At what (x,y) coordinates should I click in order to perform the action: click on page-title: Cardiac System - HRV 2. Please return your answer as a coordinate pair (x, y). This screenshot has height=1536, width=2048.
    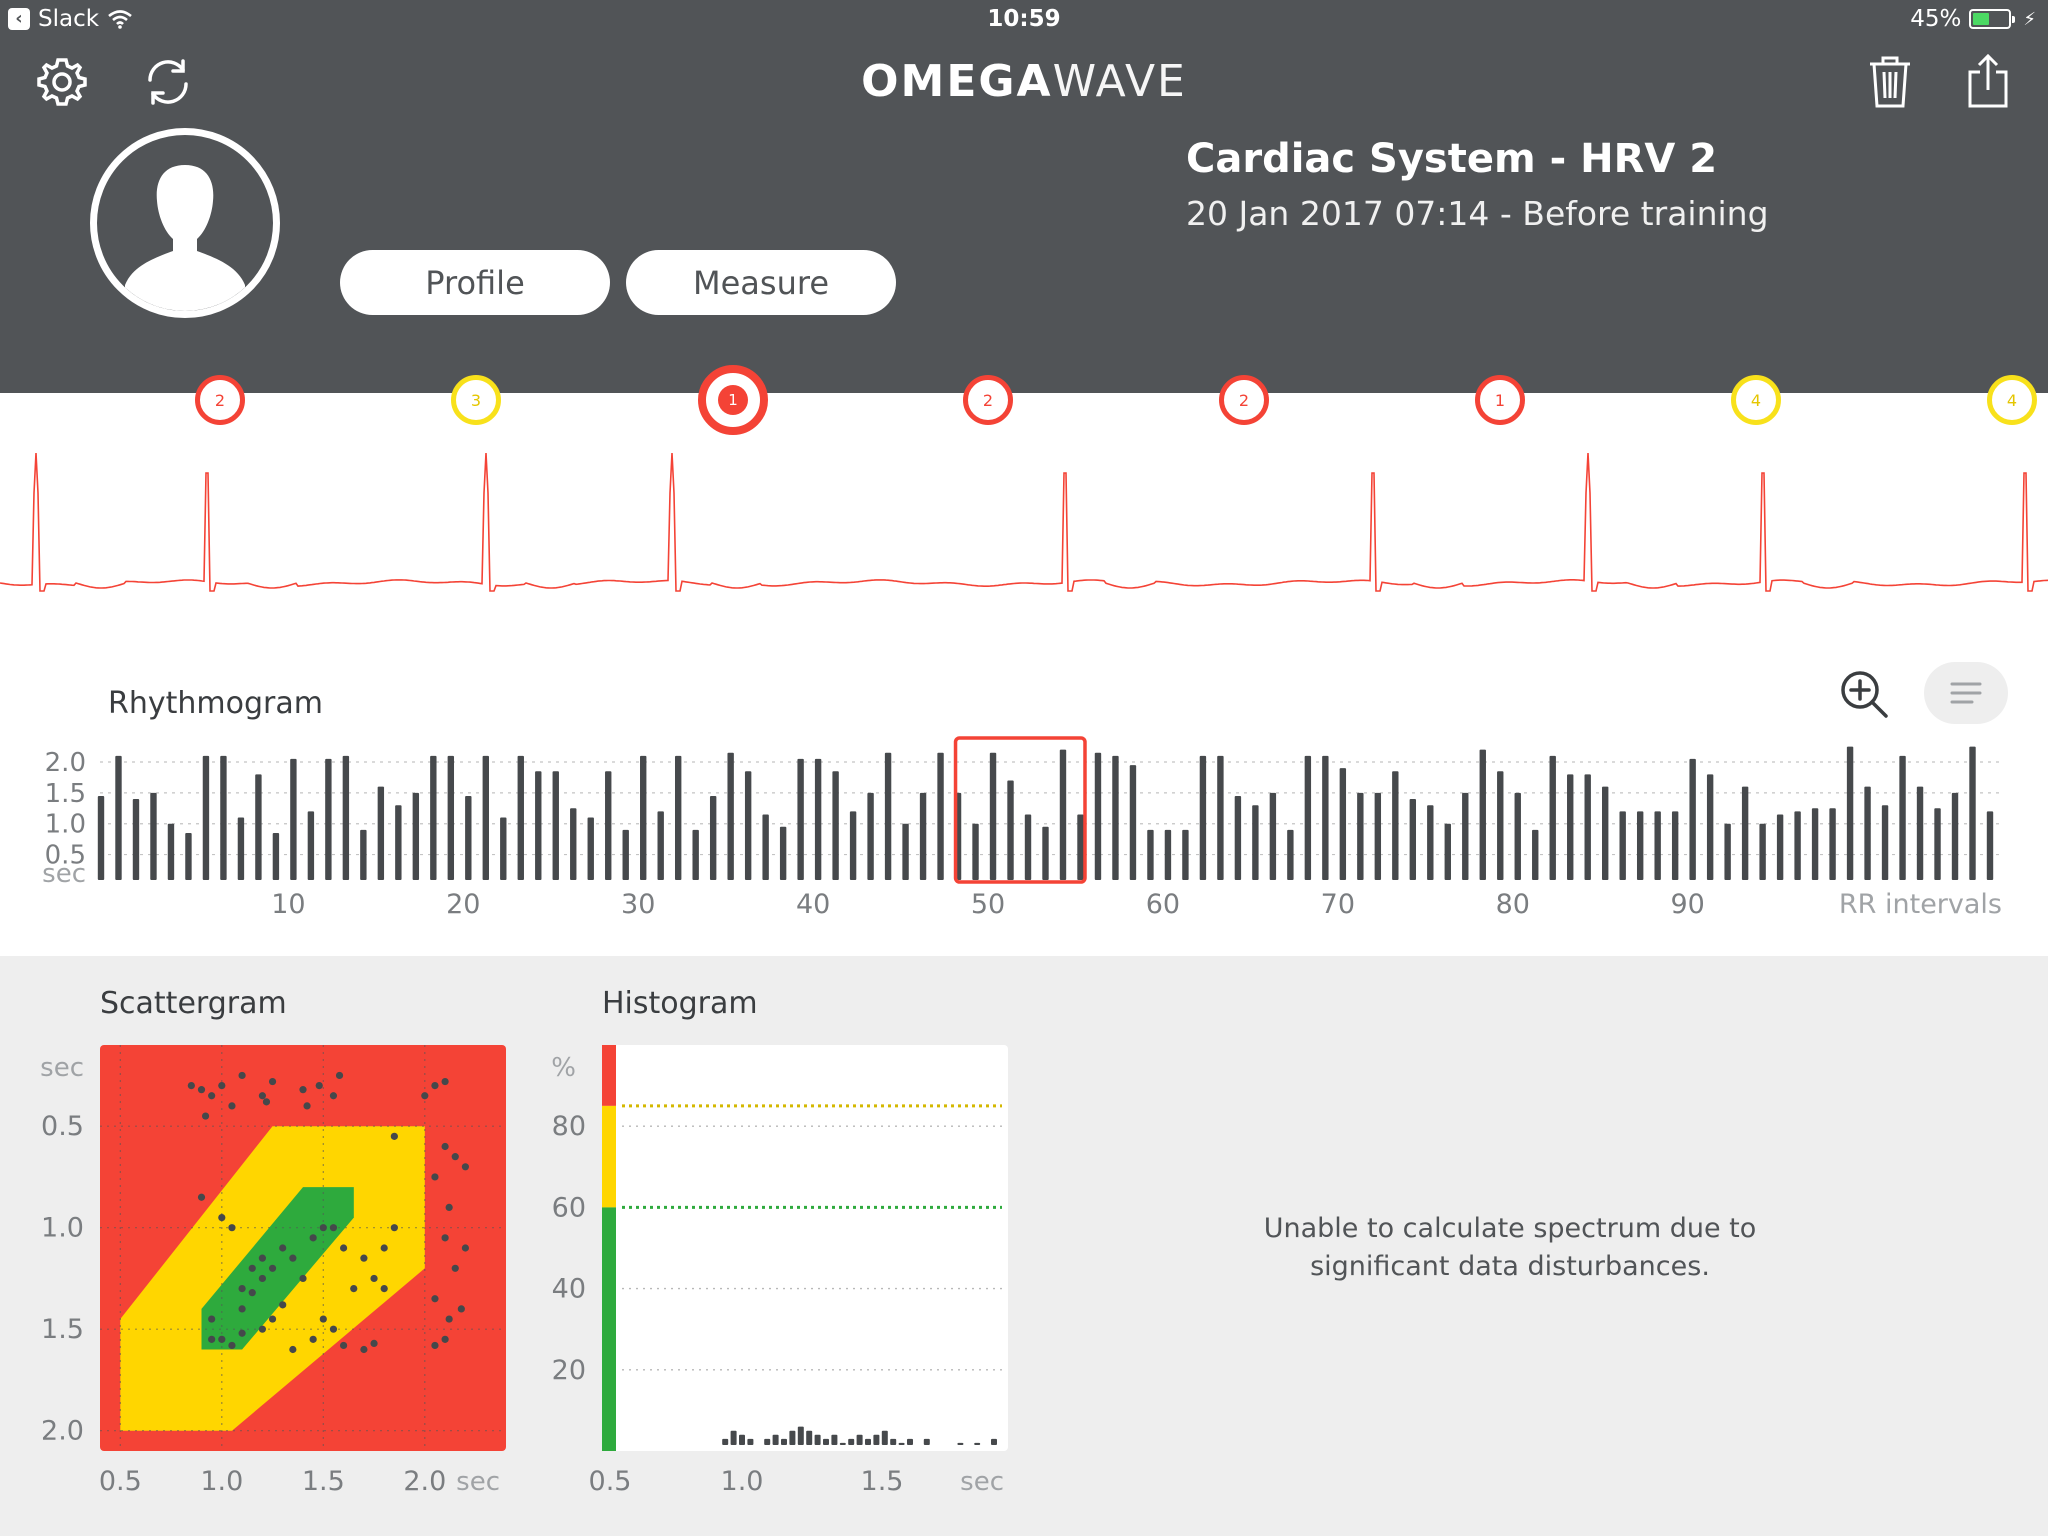
    Looking at the image, I should click on (1452, 159).